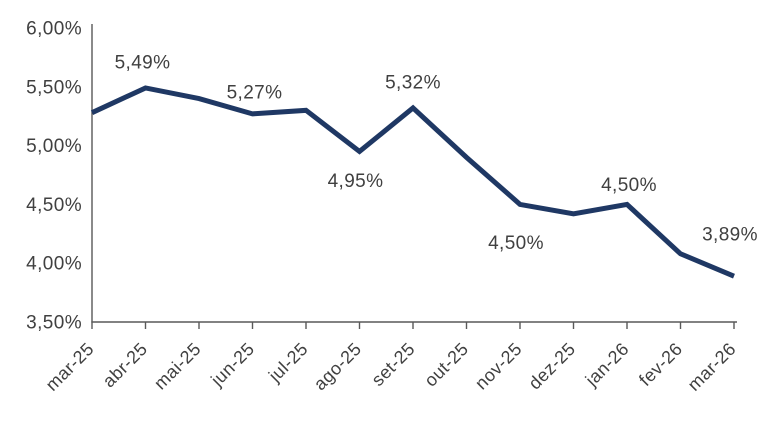  What do you see at coordinates (125, 365) in the screenshot?
I see `x-axis-tick-label: abr-25` at bounding box center [125, 365].